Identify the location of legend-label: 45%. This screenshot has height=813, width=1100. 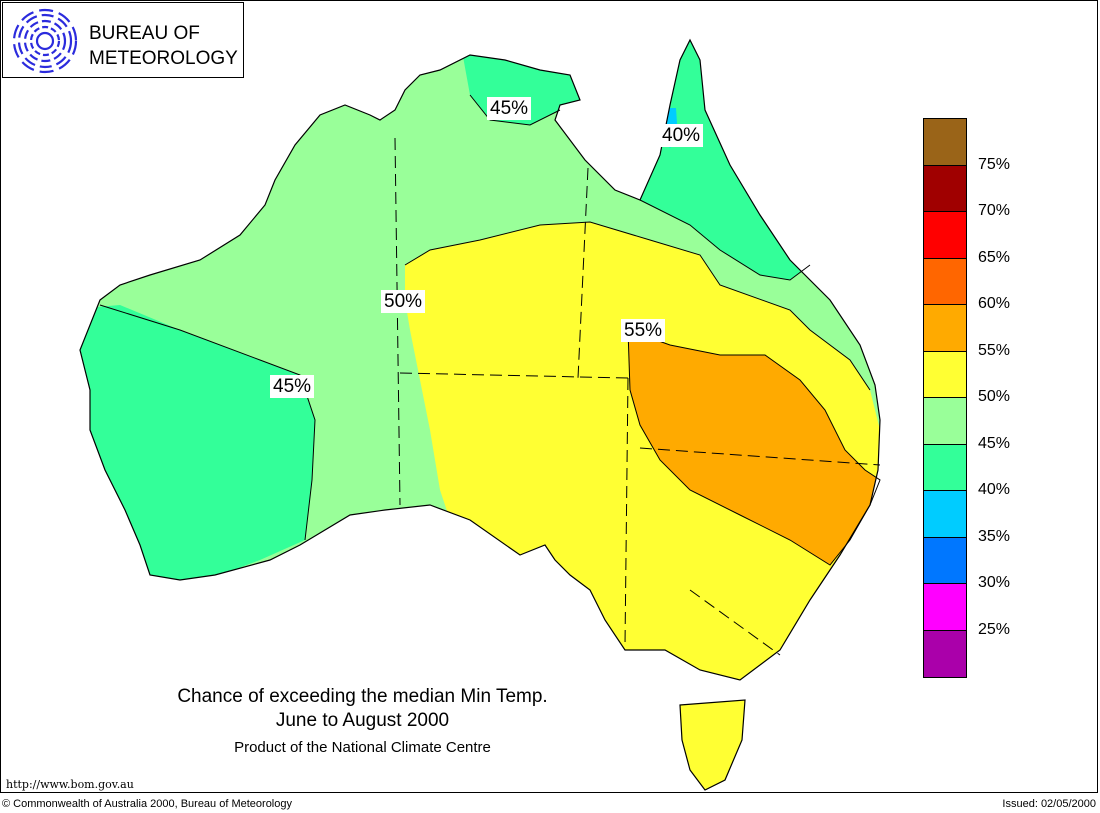
(994, 443).